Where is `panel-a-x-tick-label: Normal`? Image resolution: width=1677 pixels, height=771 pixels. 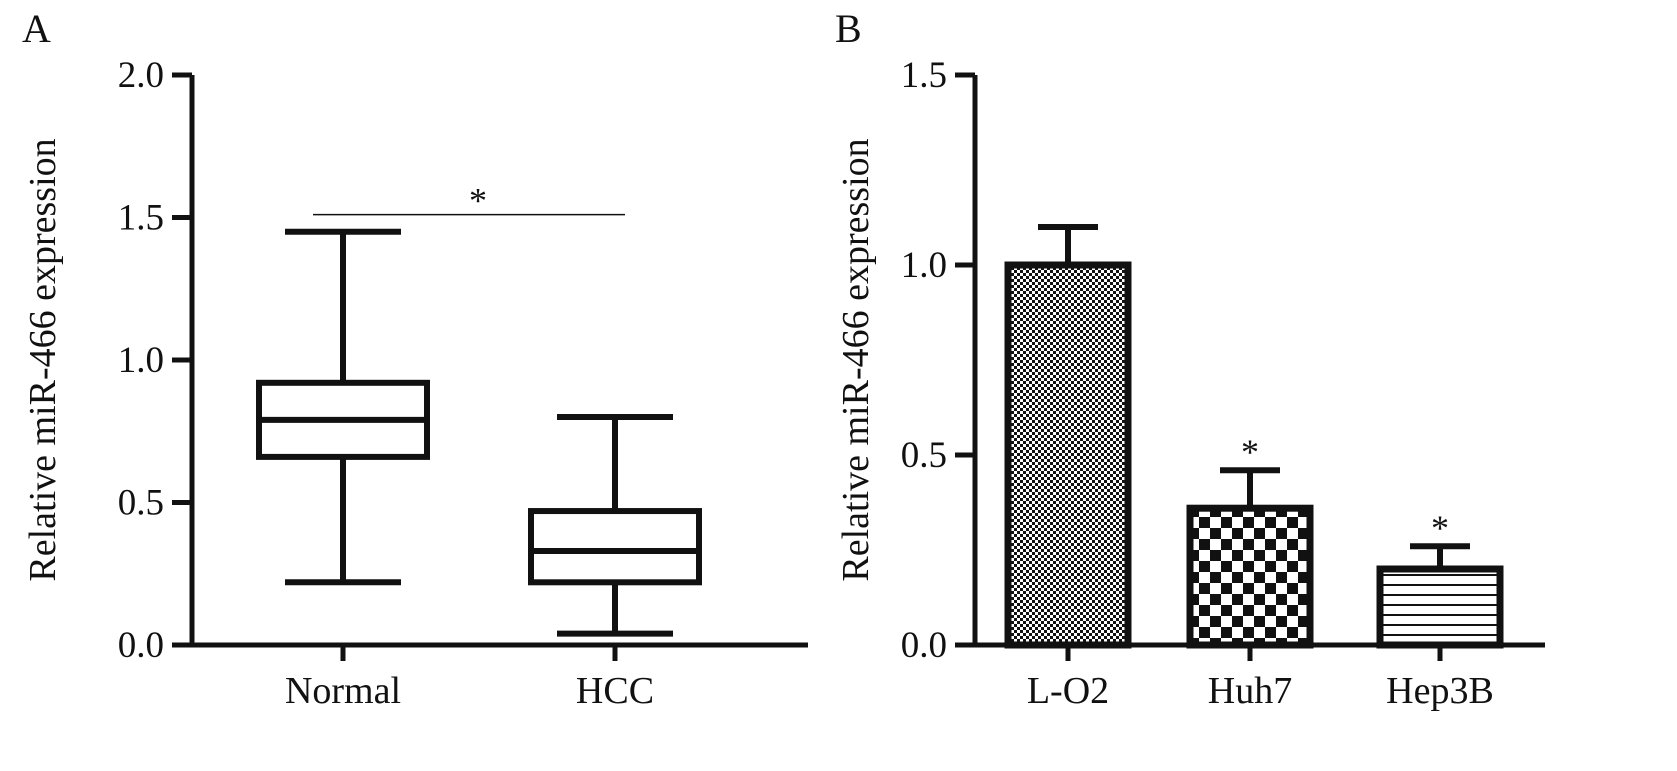
panel-a-x-tick-label: Normal is located at coordinates (343, 691).